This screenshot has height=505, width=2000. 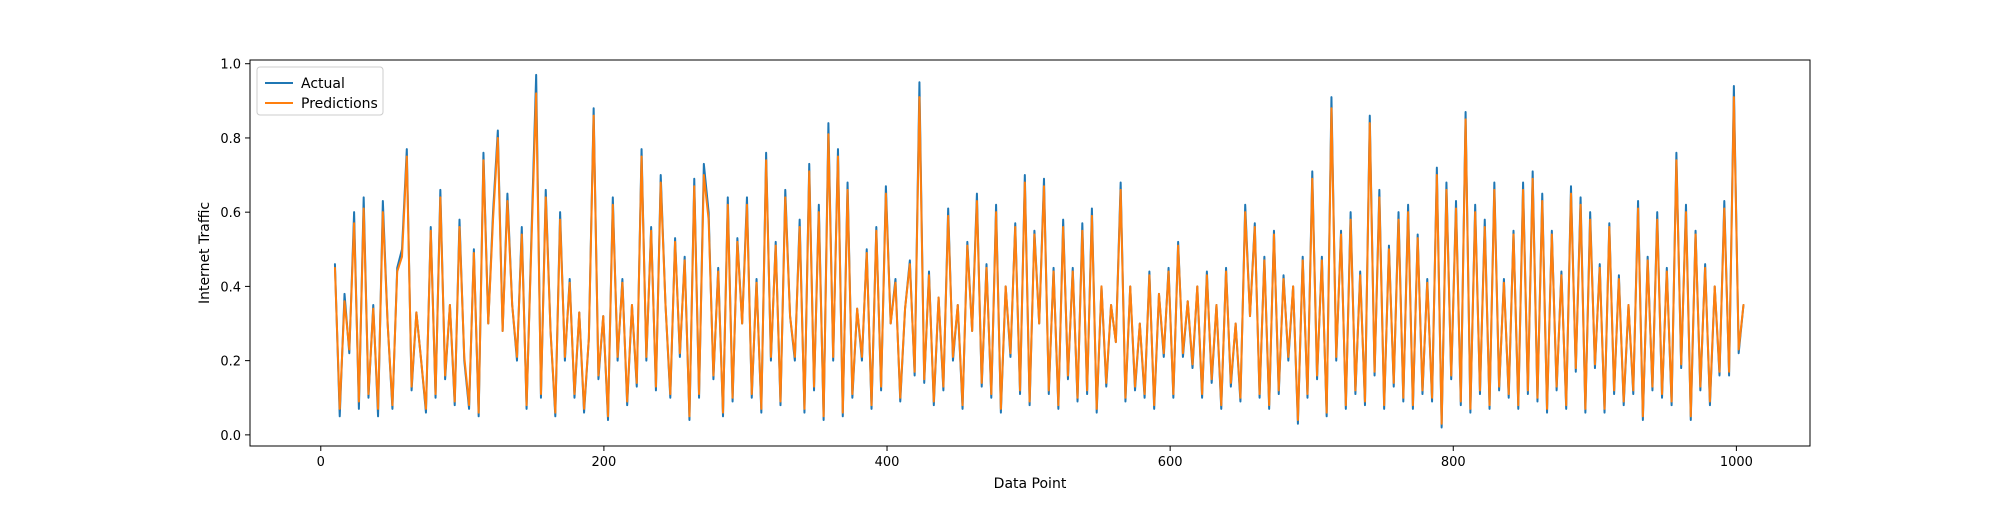 I want to click on y-tick-label: 1.0, so click(x=230, y=65).